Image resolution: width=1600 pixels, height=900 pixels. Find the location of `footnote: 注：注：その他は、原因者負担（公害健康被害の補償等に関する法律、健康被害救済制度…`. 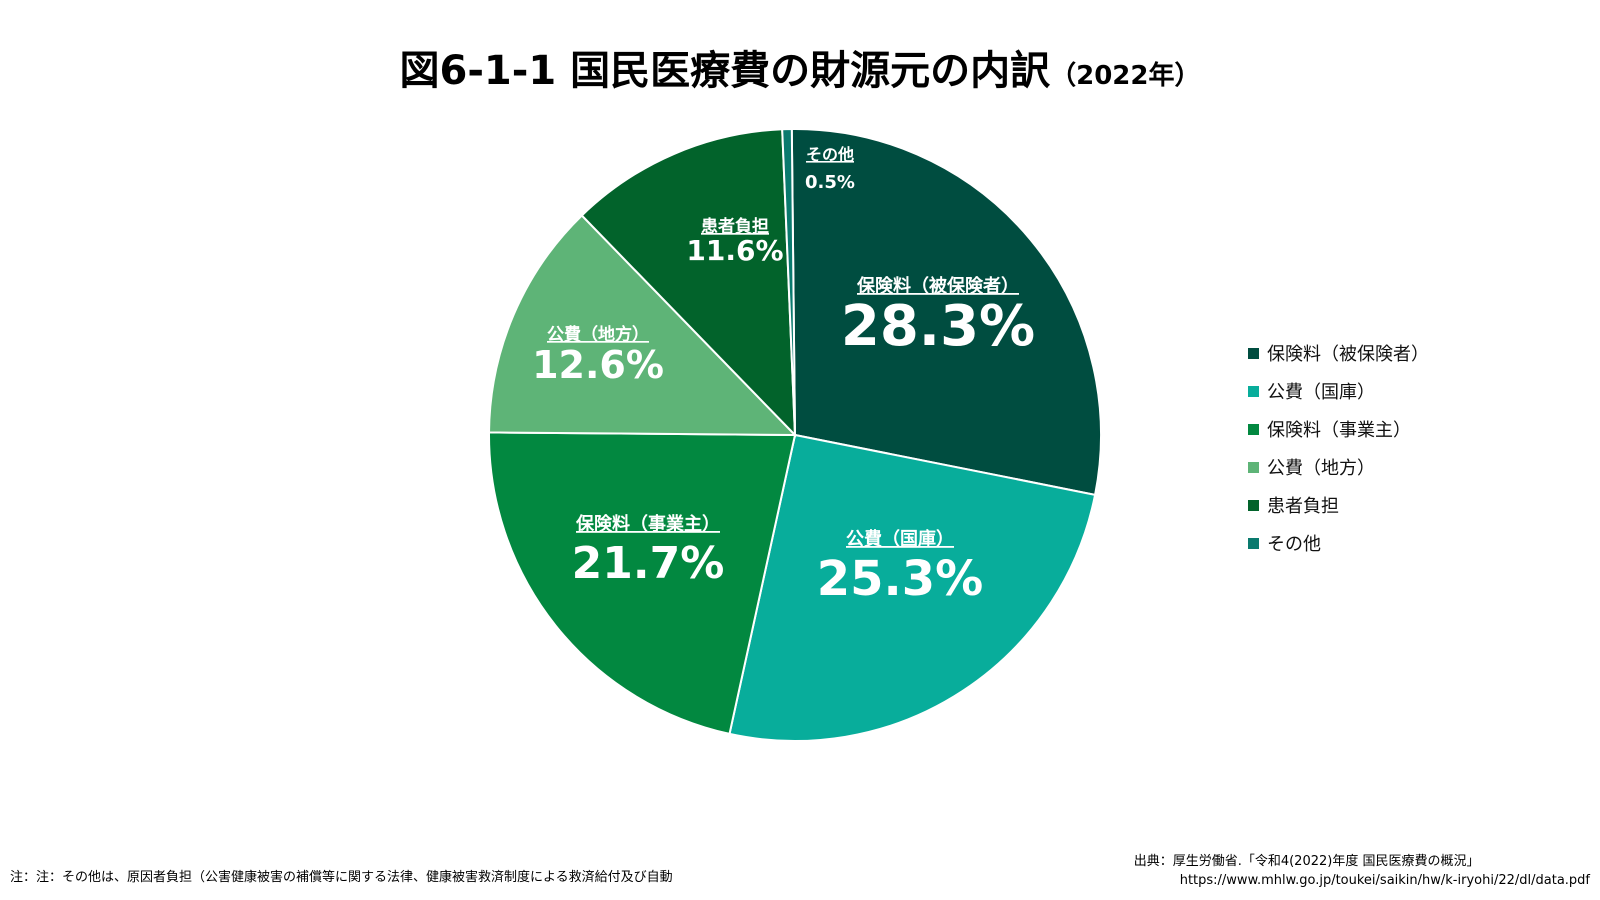

footnote: 注：注：その他は、原因者負担（公害健康被害の補償等に関する法律、健康被害救済制度… is located at coordinates (341, 877).